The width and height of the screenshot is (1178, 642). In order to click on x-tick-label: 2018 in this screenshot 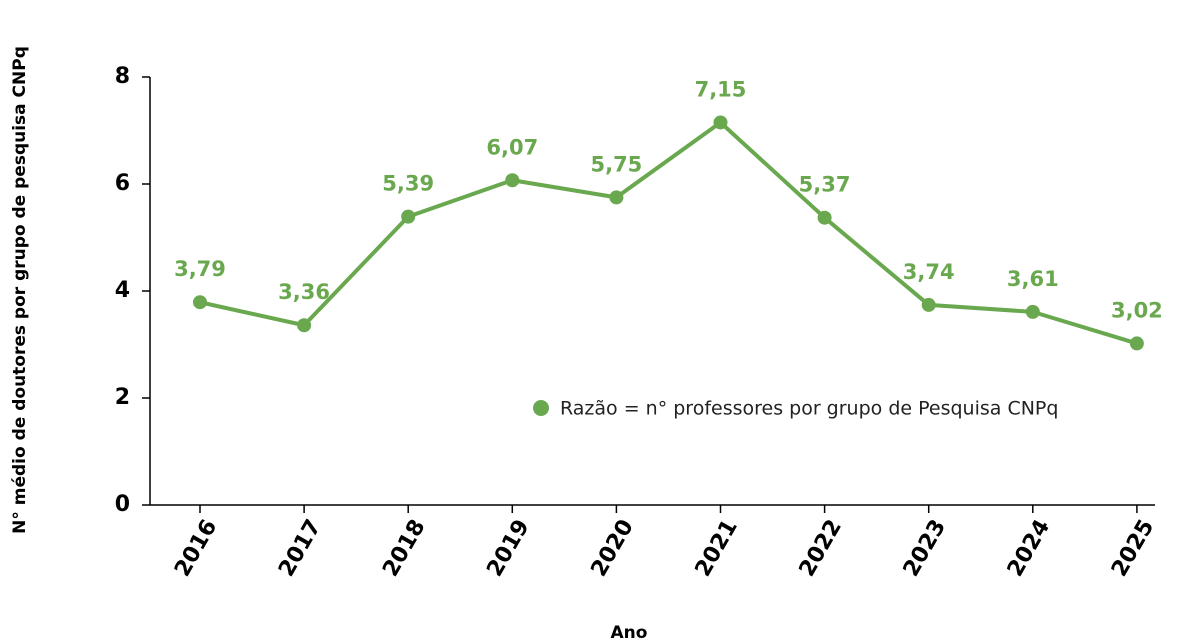, I will do `click(404, 549)`.